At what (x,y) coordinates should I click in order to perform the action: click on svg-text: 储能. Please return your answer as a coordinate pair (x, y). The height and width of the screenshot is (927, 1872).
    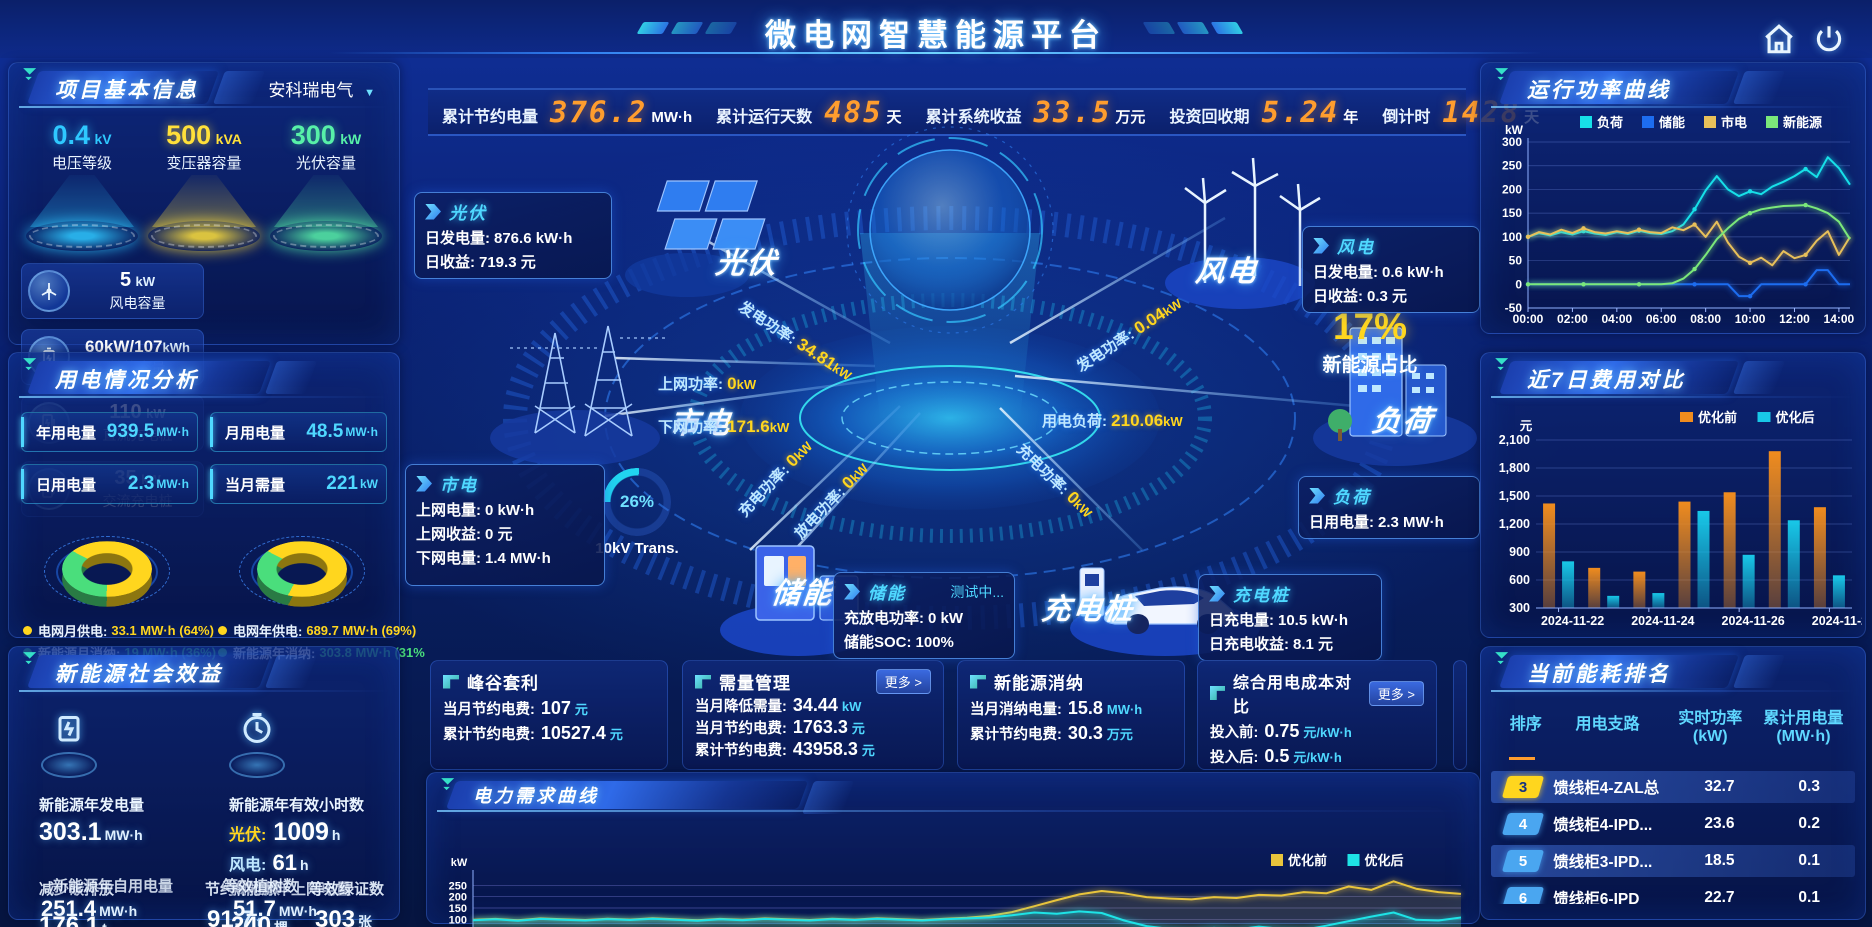
    Looking at the image, I should click on (1671, 122).